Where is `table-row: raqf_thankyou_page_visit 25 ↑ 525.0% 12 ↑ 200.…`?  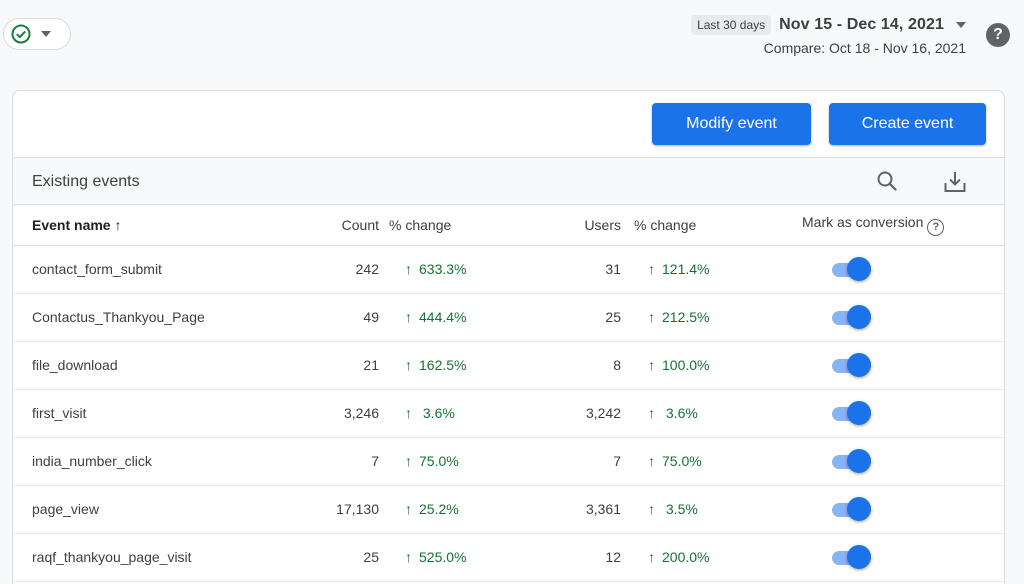 table-row: raqf_thankyou_page_visit 25 ↑ 525.0% 12 ↑ 200.… is located at coordinates (508, 557).